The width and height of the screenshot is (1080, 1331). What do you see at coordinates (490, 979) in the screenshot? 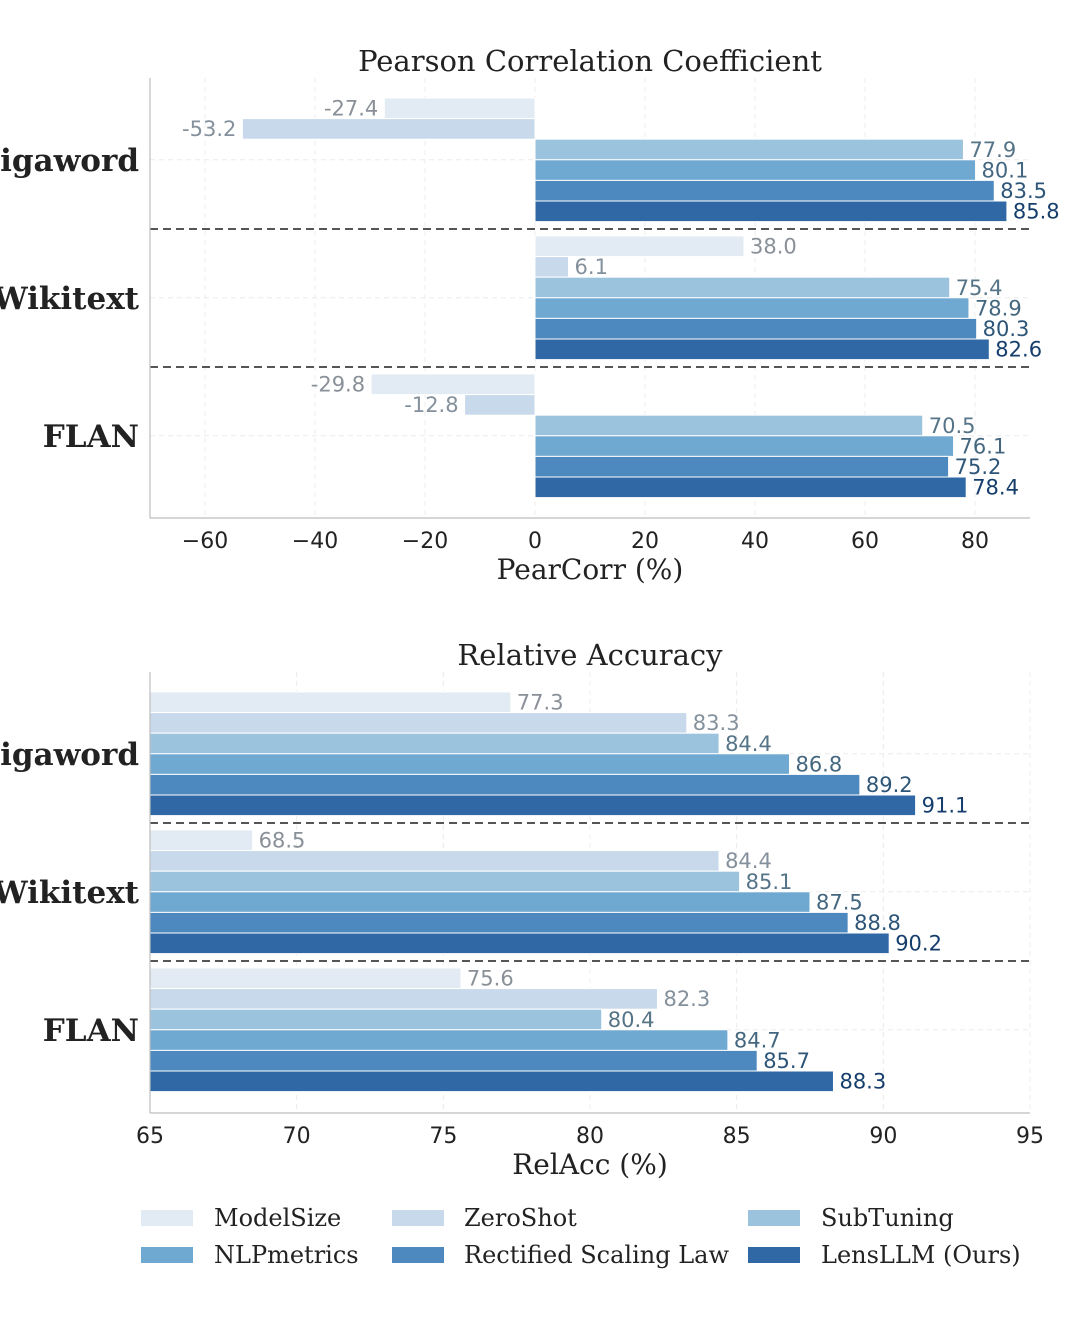
I see `value-label: 75.6` at bounding box center [490, 979].